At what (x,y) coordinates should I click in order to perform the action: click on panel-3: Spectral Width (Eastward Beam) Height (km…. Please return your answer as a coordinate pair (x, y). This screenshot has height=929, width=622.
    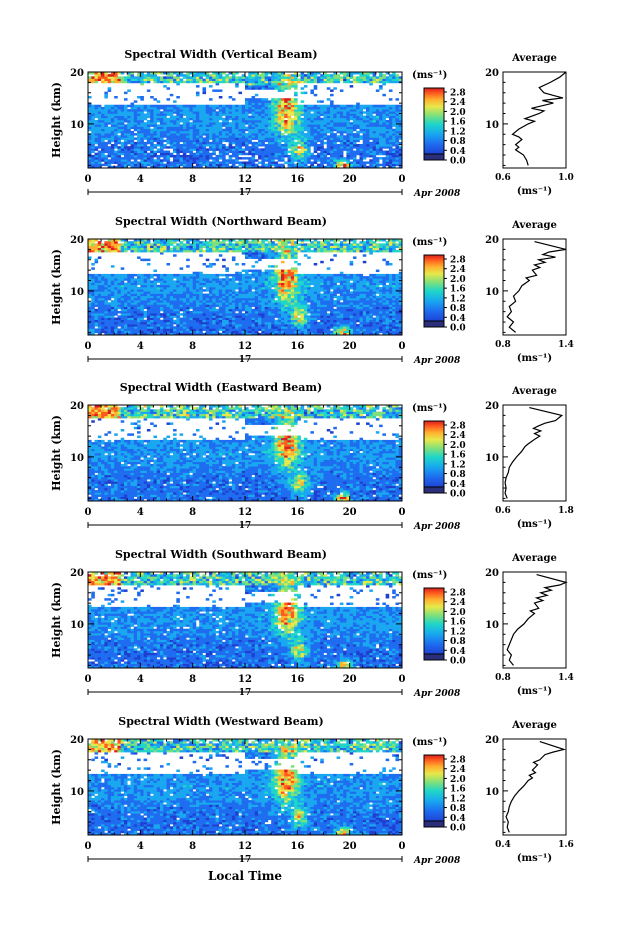
    Looking at the image, I should click on (312, 456).